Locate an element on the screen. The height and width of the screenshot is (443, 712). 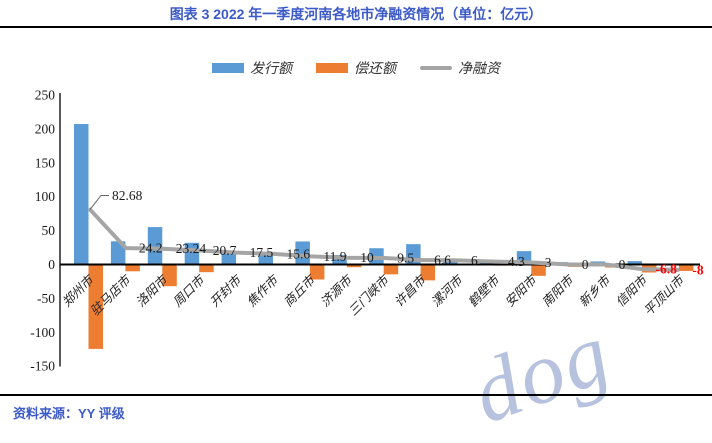
city-axis-label: 安阳市 is located at coordinates (521, 290).